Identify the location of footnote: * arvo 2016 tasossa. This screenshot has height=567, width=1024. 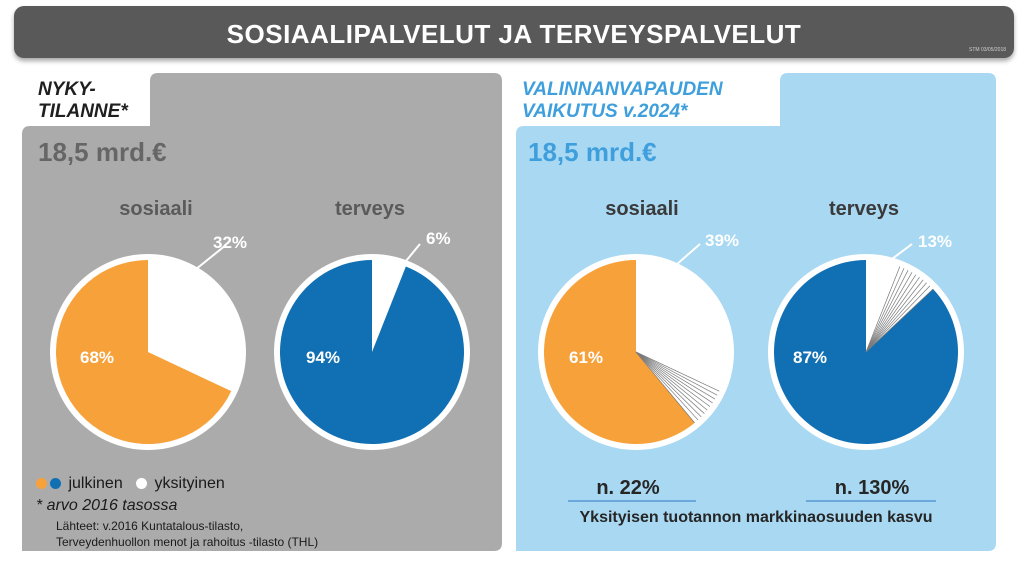
(107, 505).